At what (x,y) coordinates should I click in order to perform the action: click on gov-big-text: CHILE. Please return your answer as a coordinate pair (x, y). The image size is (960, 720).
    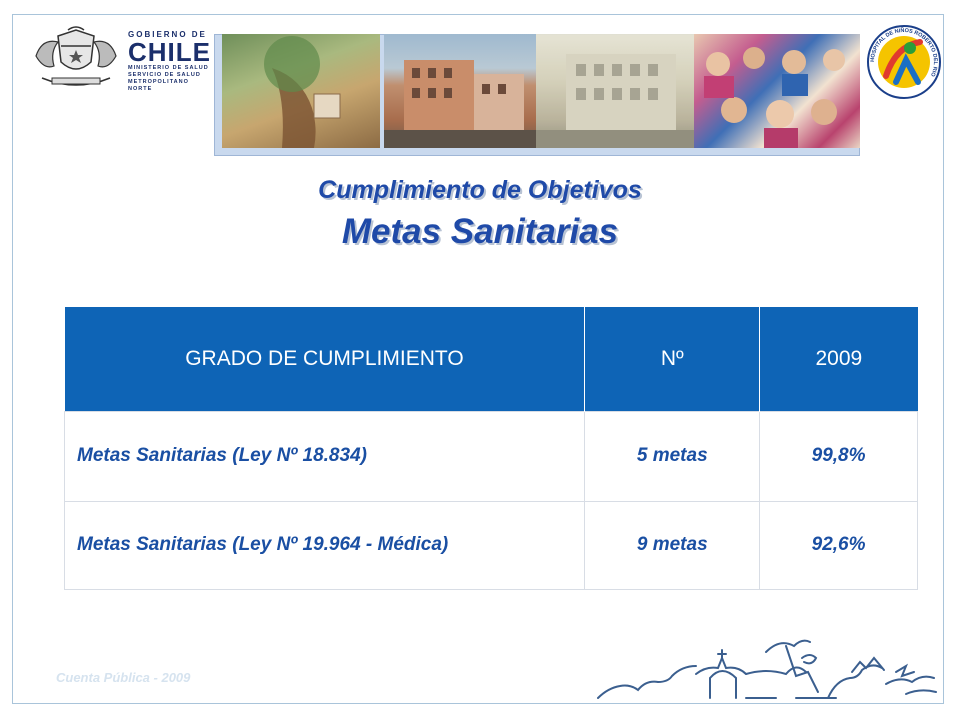
    Looking at the image, I should click on (169, 52).